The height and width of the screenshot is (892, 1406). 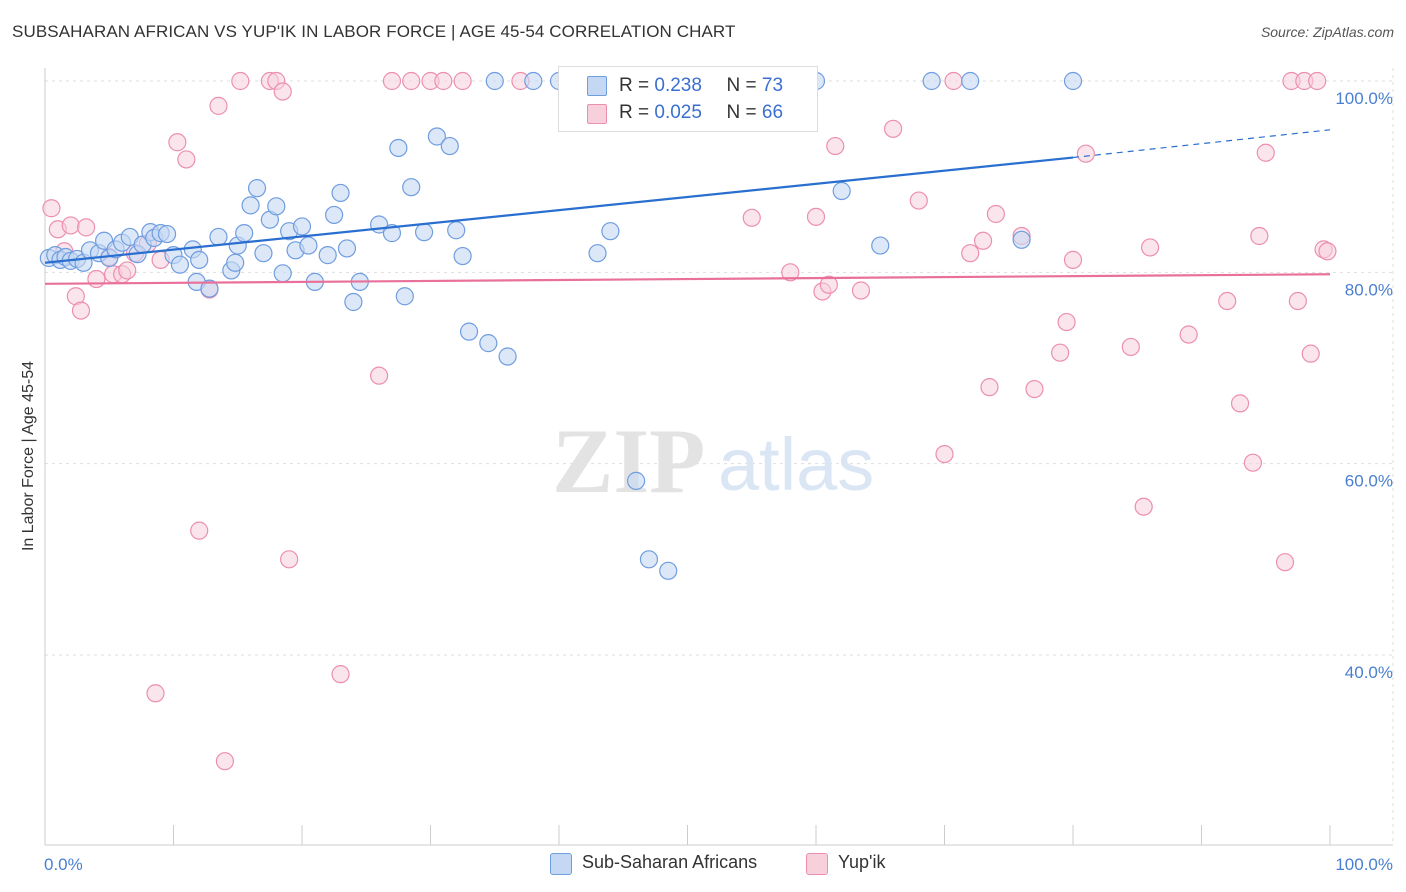 I want to click on y-tick-label: 40.0%, so click(x=1369, y=672).